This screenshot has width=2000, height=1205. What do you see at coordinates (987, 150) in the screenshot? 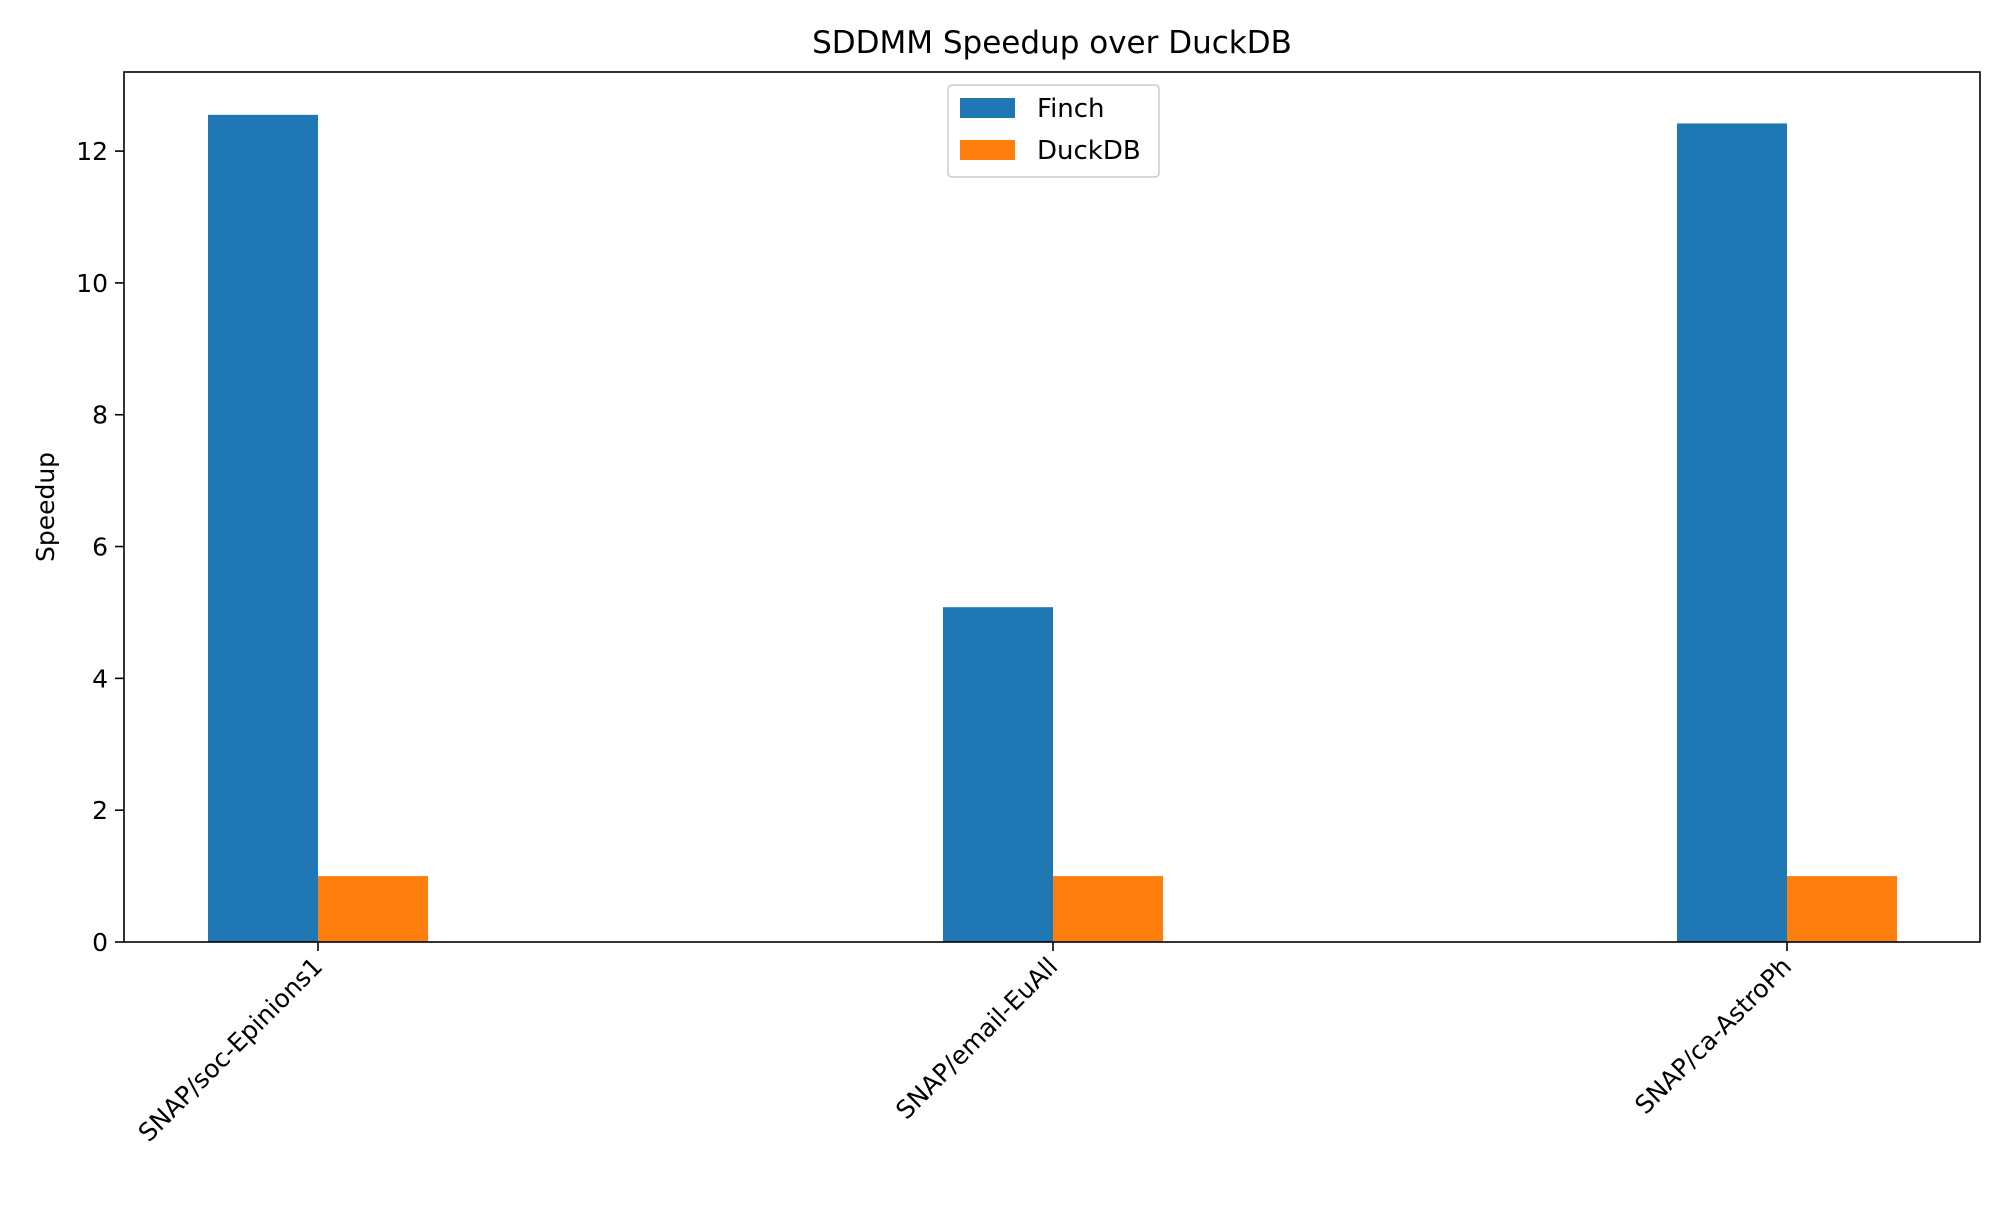
I see `legend-swatch-duckdb` at bounding box center [987, 150].